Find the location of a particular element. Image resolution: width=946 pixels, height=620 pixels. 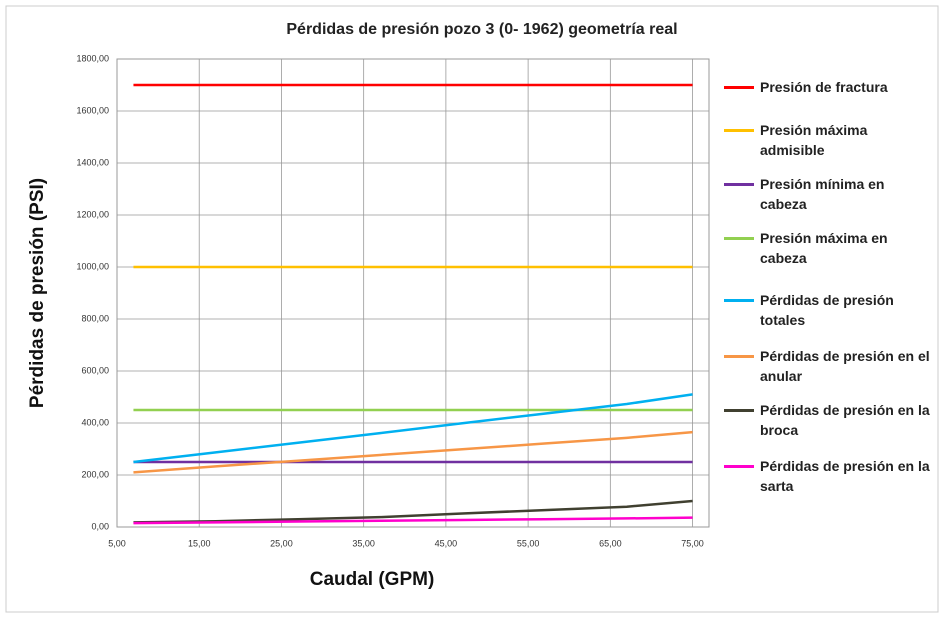

y-tick-label: 200,00 is located at coordinates (95, 474).